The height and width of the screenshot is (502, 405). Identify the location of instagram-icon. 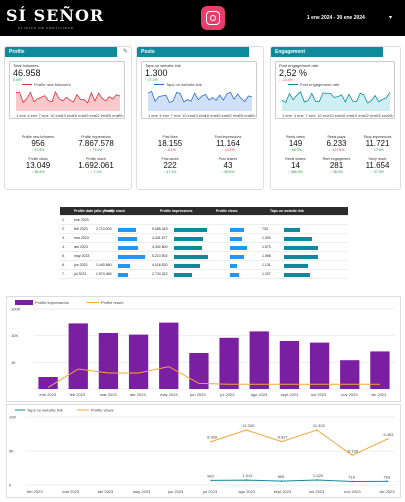
(213, 18).